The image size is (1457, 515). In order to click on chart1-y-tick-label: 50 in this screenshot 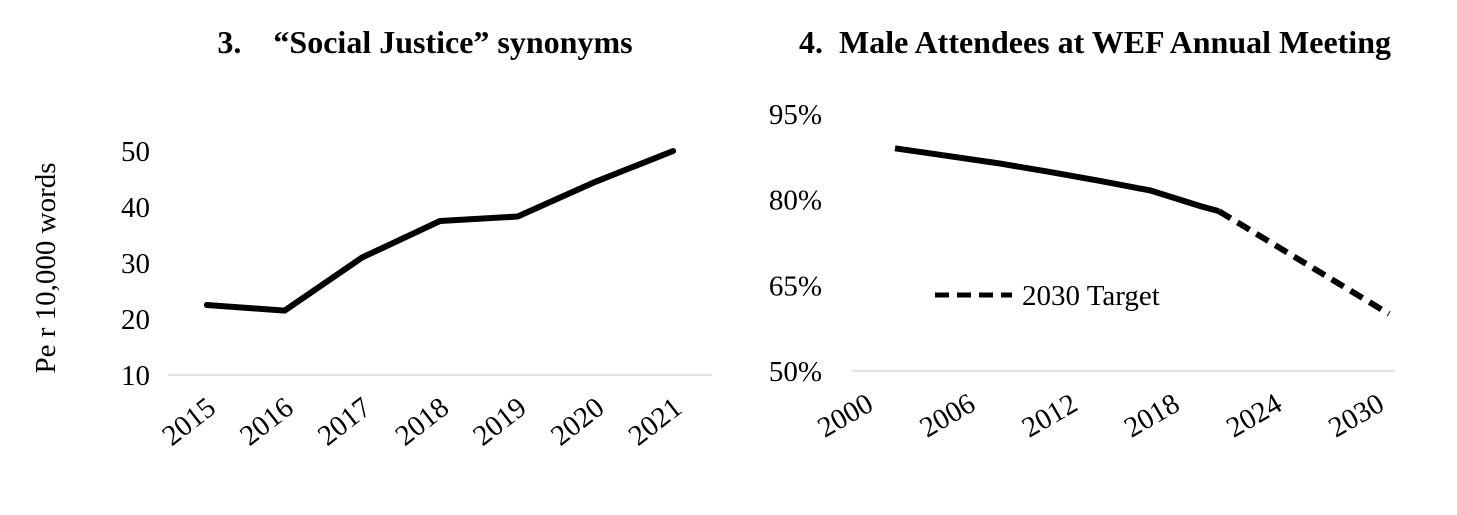, I will do `click(135, 152)`.